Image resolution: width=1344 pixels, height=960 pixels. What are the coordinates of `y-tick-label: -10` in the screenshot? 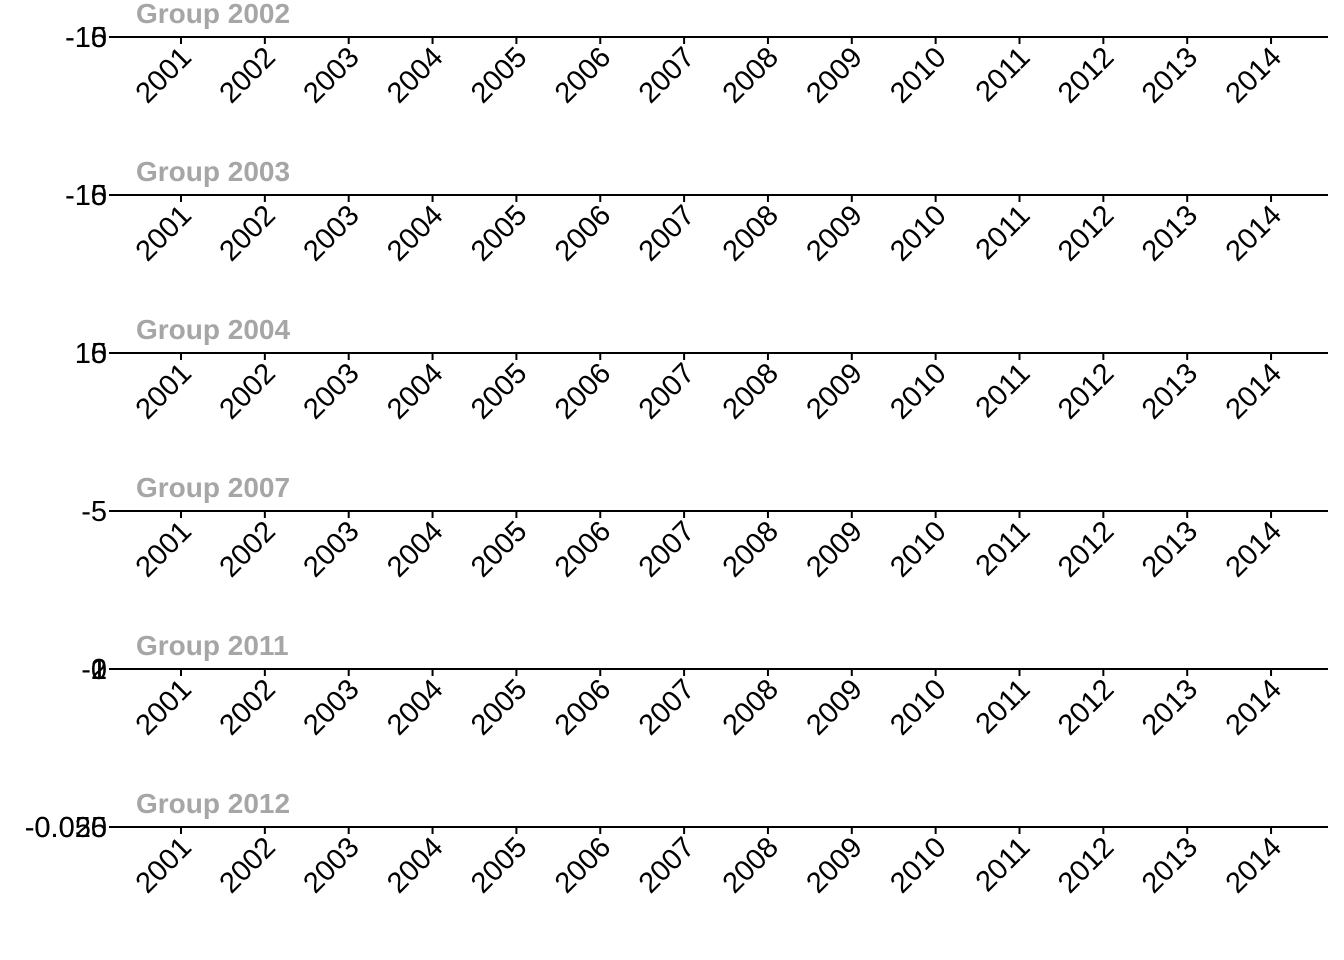 It's located at (86, 38).